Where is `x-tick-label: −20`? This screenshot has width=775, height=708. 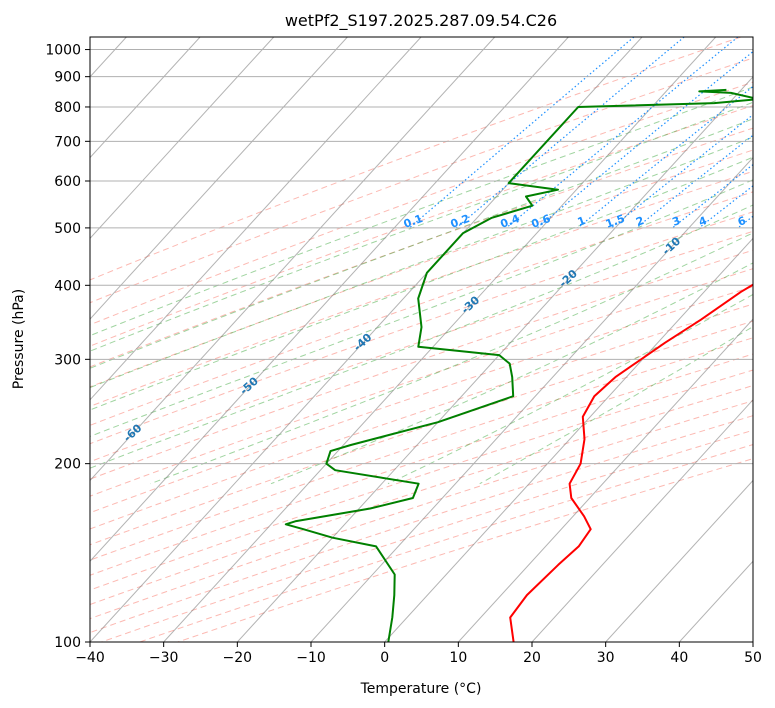 x-tick-label: −20 is located at coordinates (238, 658).